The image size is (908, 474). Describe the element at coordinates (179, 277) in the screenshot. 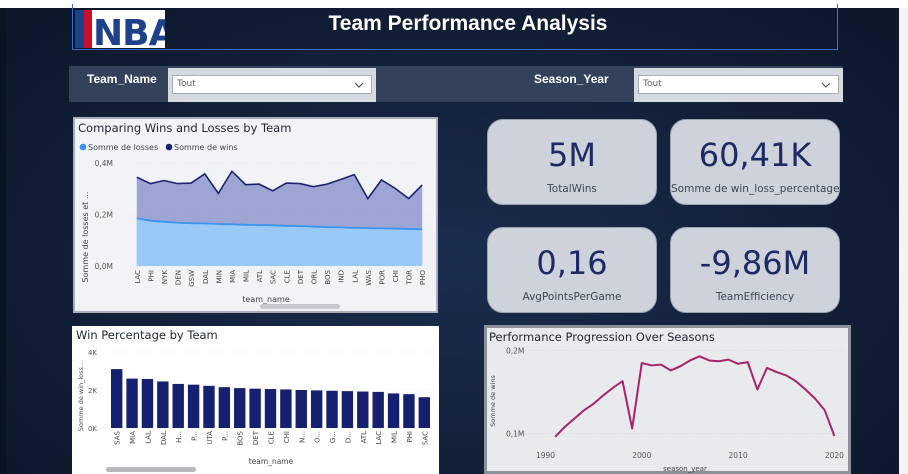

I see `x-tick-label: DEN` at that location.